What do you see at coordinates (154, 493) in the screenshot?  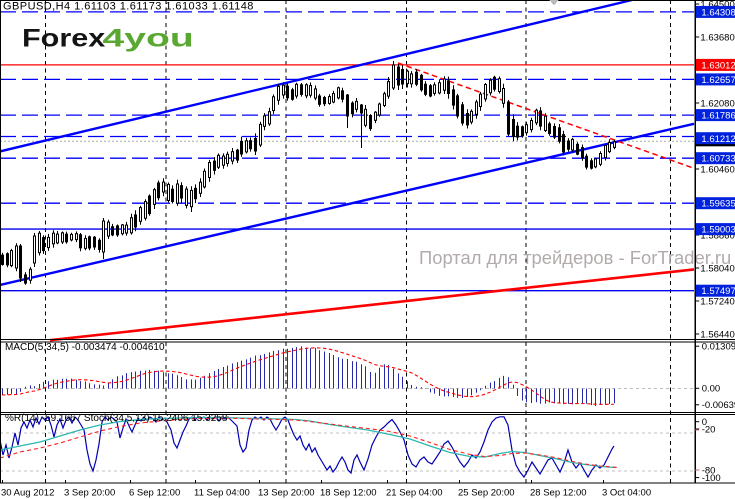 I see `svg-text: 6 Sep 12:00` at bounding box center [154, 493].